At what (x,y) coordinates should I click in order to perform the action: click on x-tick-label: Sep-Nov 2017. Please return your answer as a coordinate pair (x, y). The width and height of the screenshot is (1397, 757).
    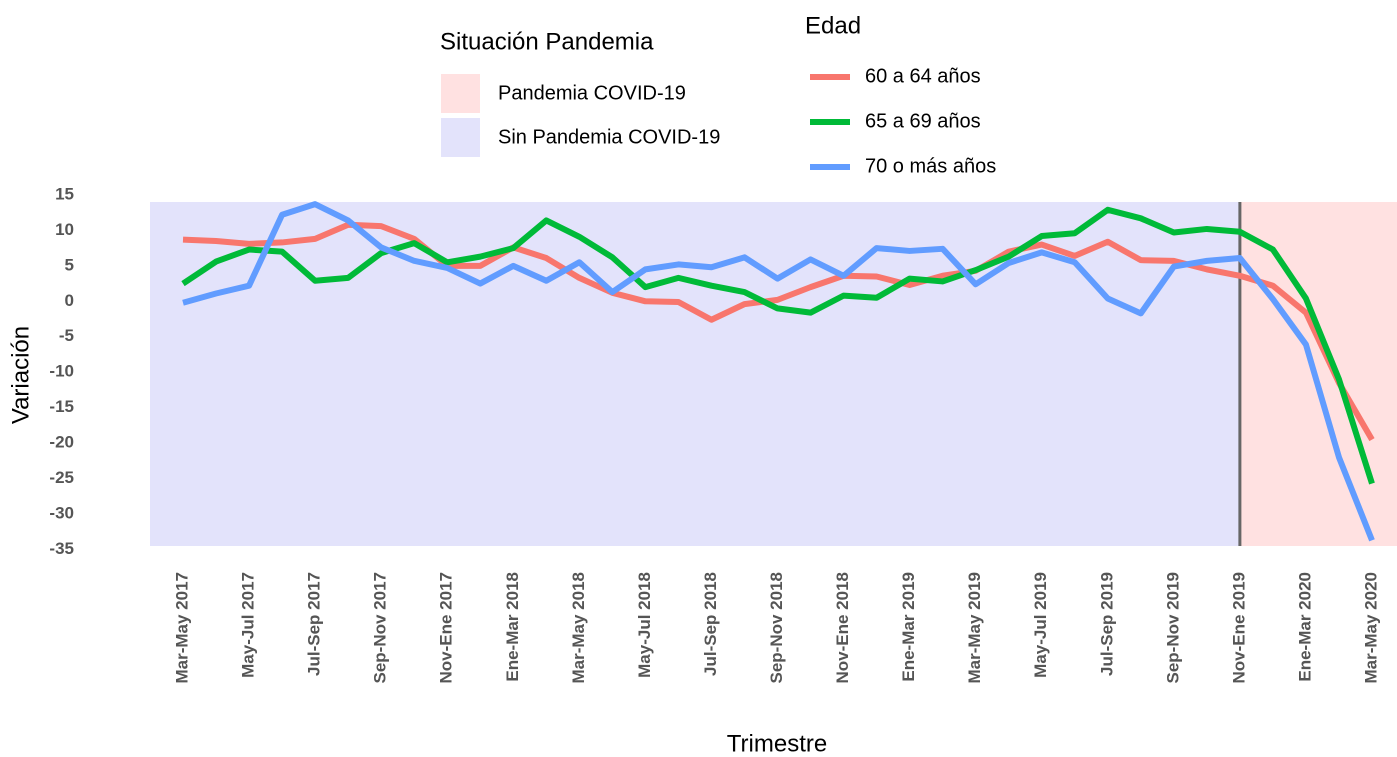
    Looking at the image, I should click on (380, 628).